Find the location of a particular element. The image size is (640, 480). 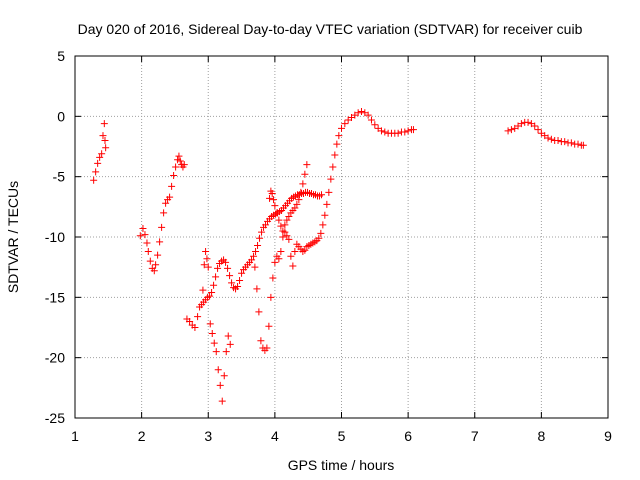

series-seg7 is located at coordinates (545, 133).